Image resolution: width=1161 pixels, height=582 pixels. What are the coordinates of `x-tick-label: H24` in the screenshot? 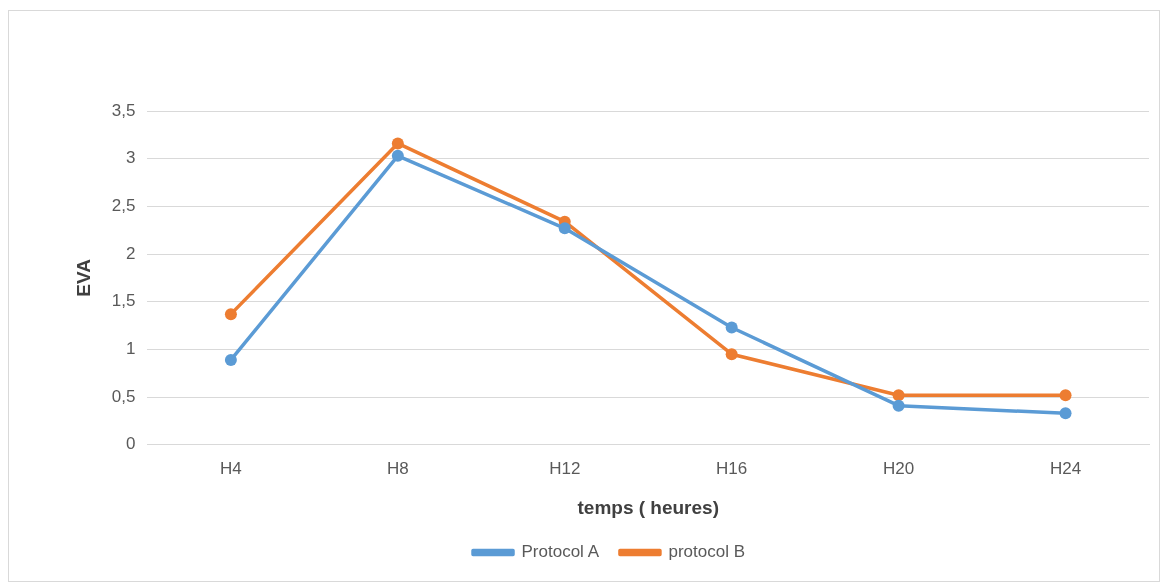 It's located at (1065, 468).